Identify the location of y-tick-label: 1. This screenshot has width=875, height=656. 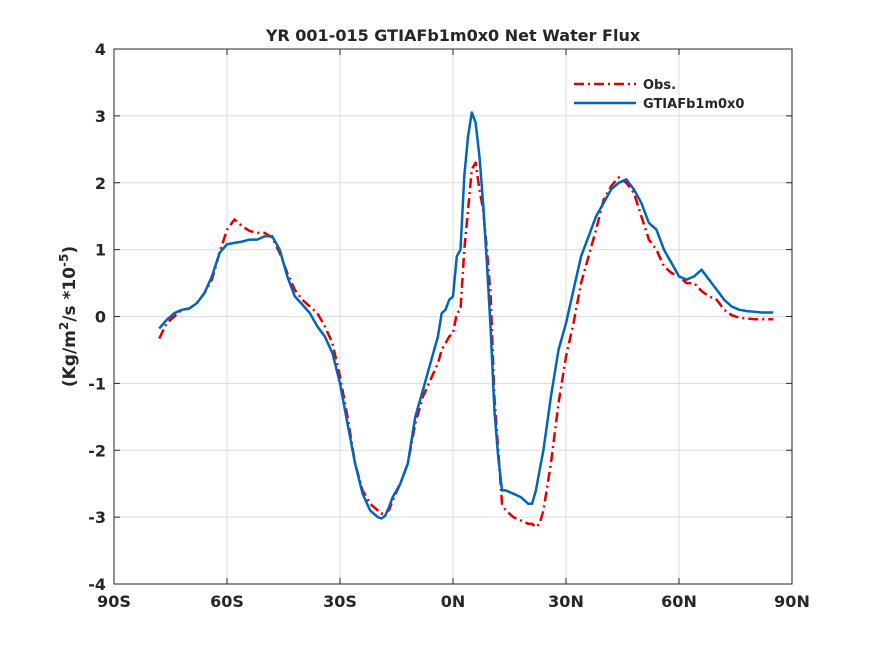
(100, 250).